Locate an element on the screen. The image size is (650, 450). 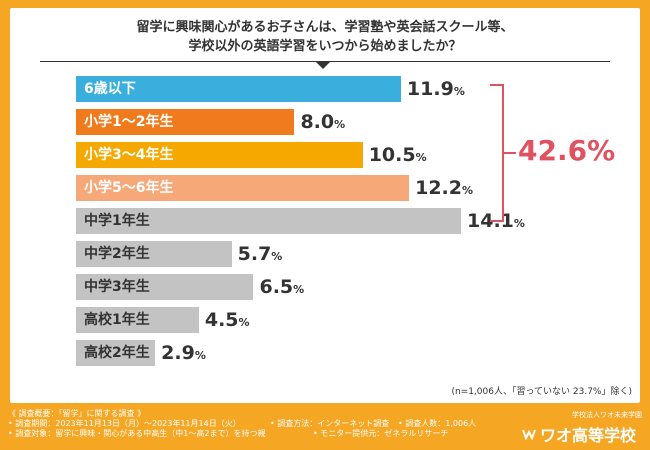
survey-count: • 調査人数：1,006人 is located at coordinates (437, 423).